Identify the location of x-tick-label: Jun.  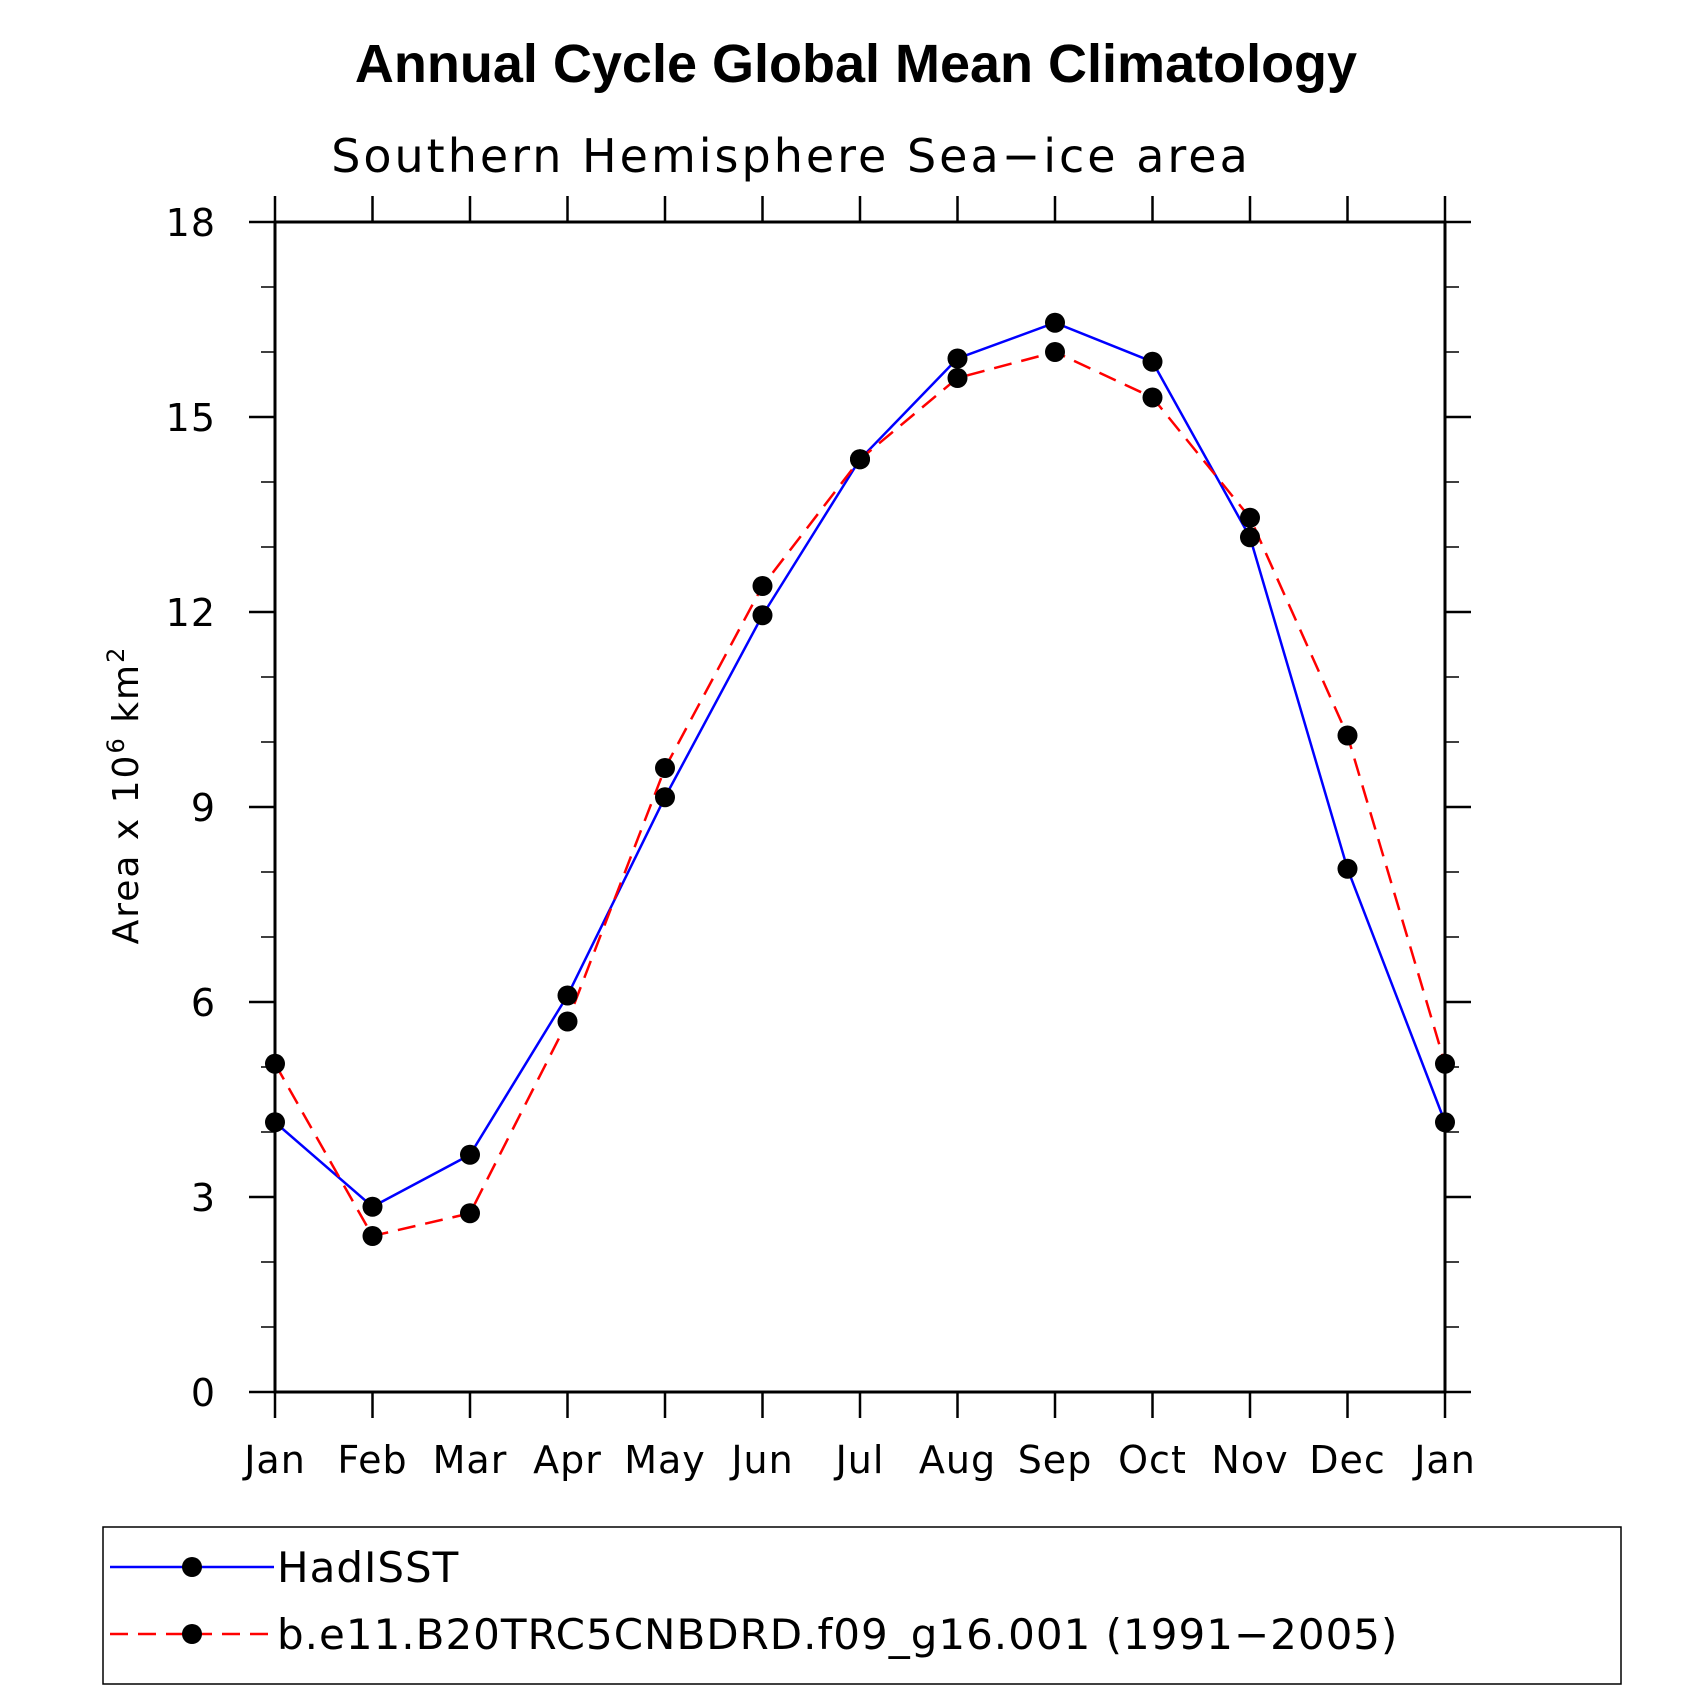
(761, 1460).